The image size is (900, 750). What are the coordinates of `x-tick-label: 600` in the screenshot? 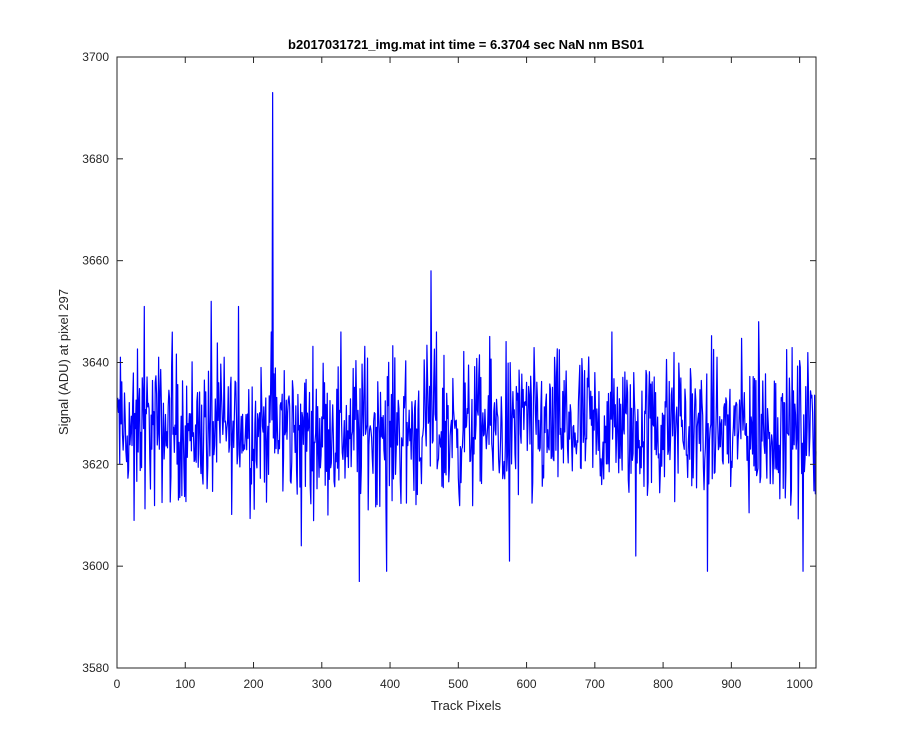 It's located at (527, 684).